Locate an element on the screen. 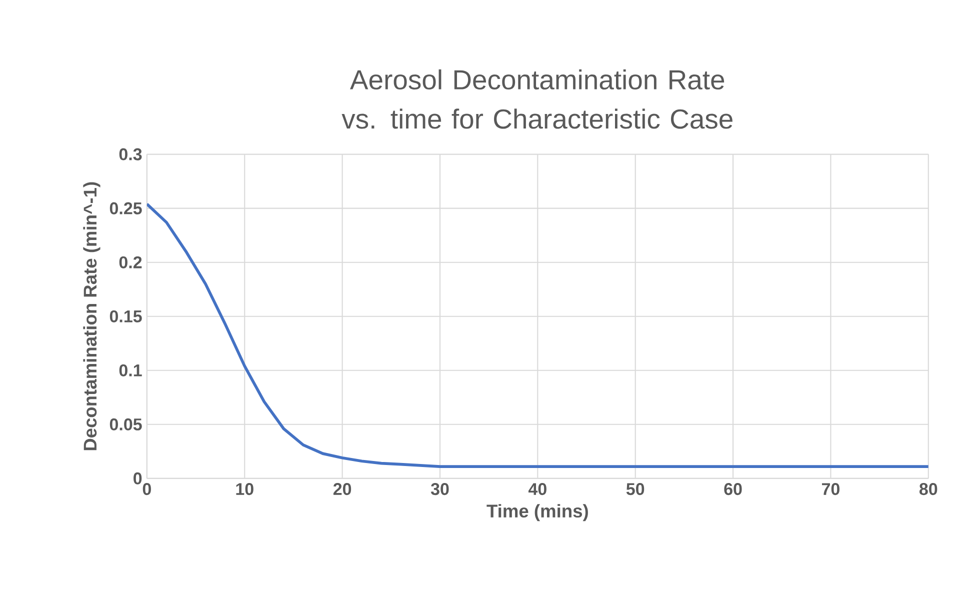 This screenshot has width=961, height=590. y-tick-label: 0.2 is located at coordinates (130, 262).